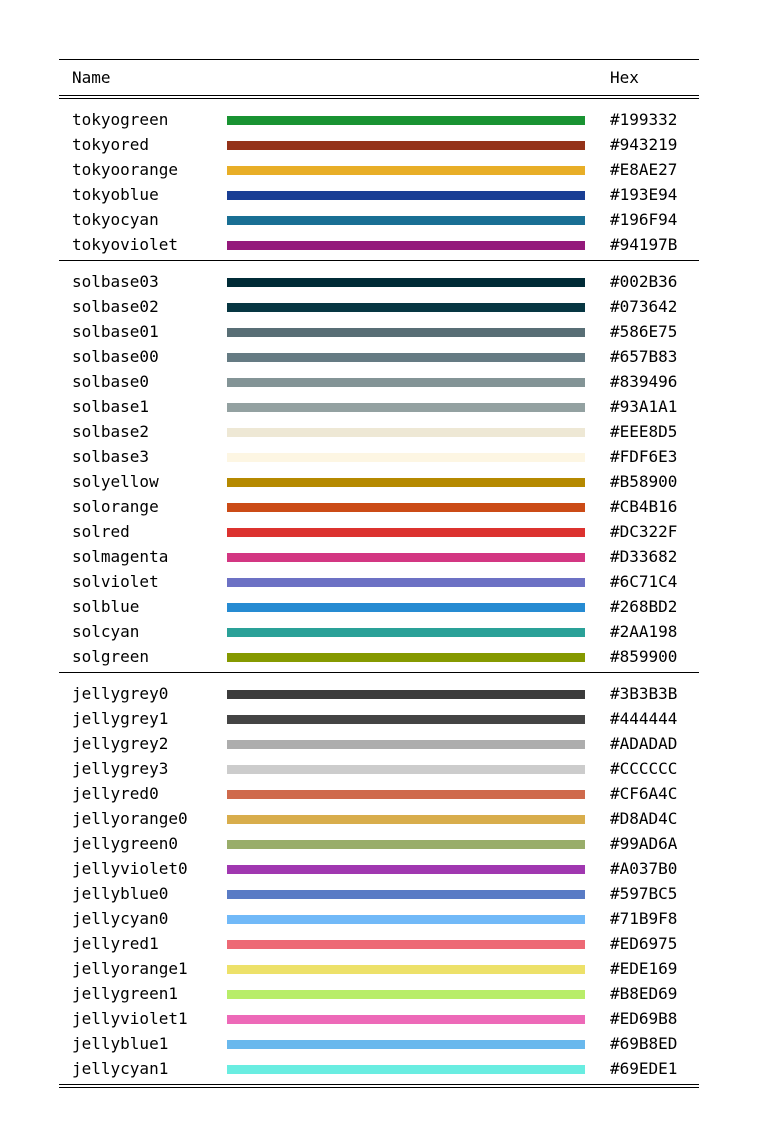 Image resolution: width=758 pixels, height=1145 pixels. What do you see at coordinates (644, 768) in the screenshot?
I see `color-hex: #CCCCCC` at bounding box center [644, 768].